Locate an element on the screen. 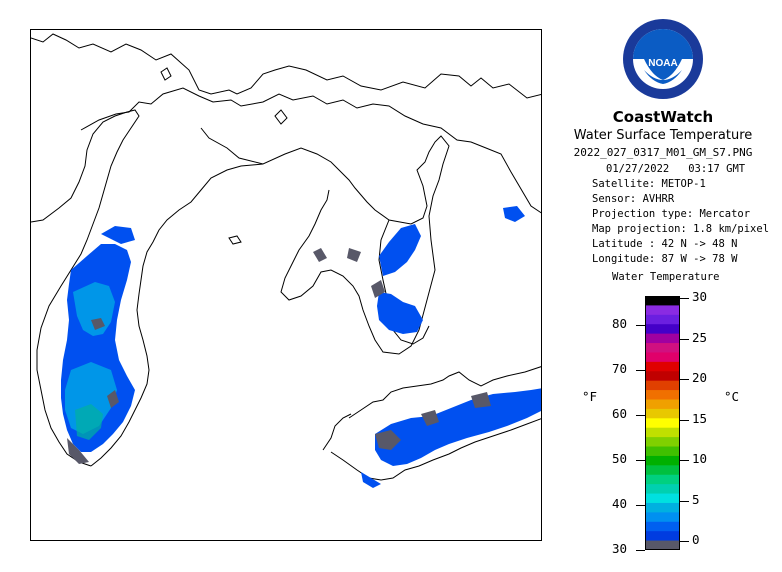 Image resolution: width=782 pixels, height=572 pixels. metadata-row: Longitude: 87 W -> 78 W is located at coordinates (664, 259).